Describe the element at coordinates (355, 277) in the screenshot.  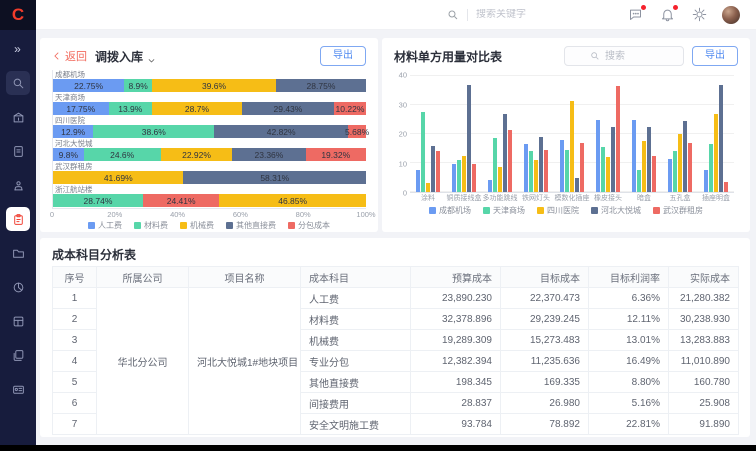
I see `table-header-cell: 成本科目` at that location.